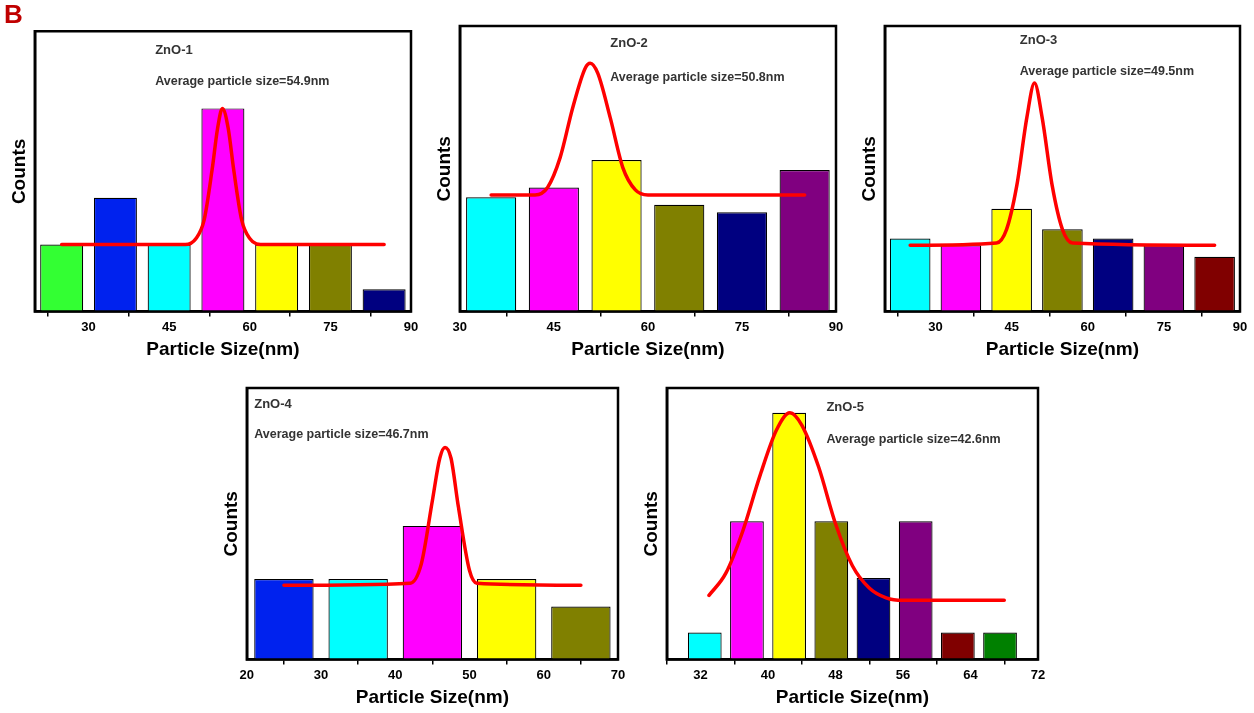 This screenshot has height=713, width=1254. I want to click on x-tick-label: 56, so click(903, 674).